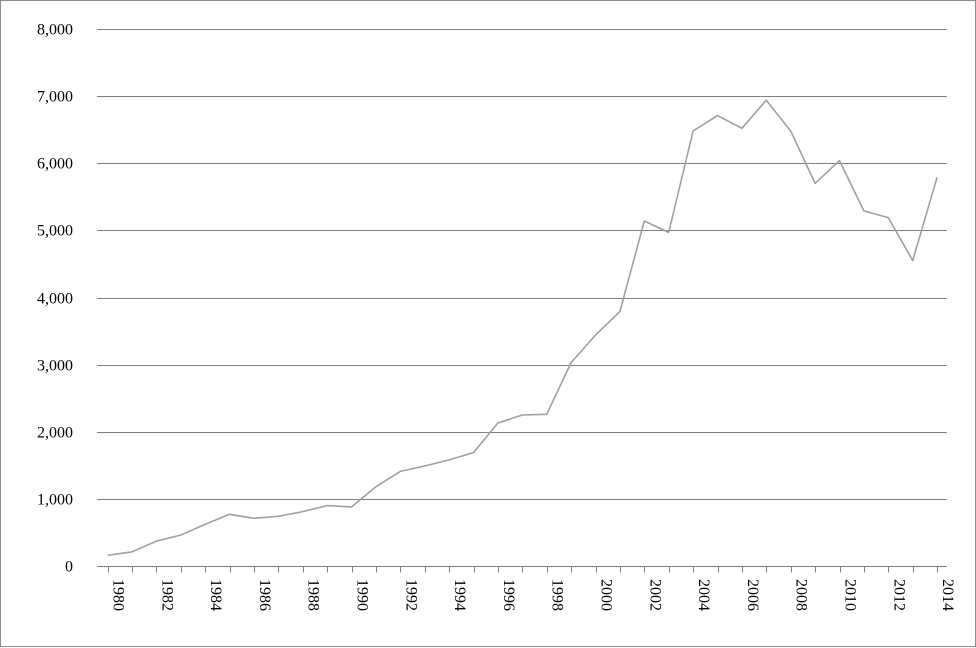 The width and height of the screenshot is (976, 648). Describe the element at coordinates (55, 97) in the screenshot. I see `y-tick-label: 7,000` at that location.